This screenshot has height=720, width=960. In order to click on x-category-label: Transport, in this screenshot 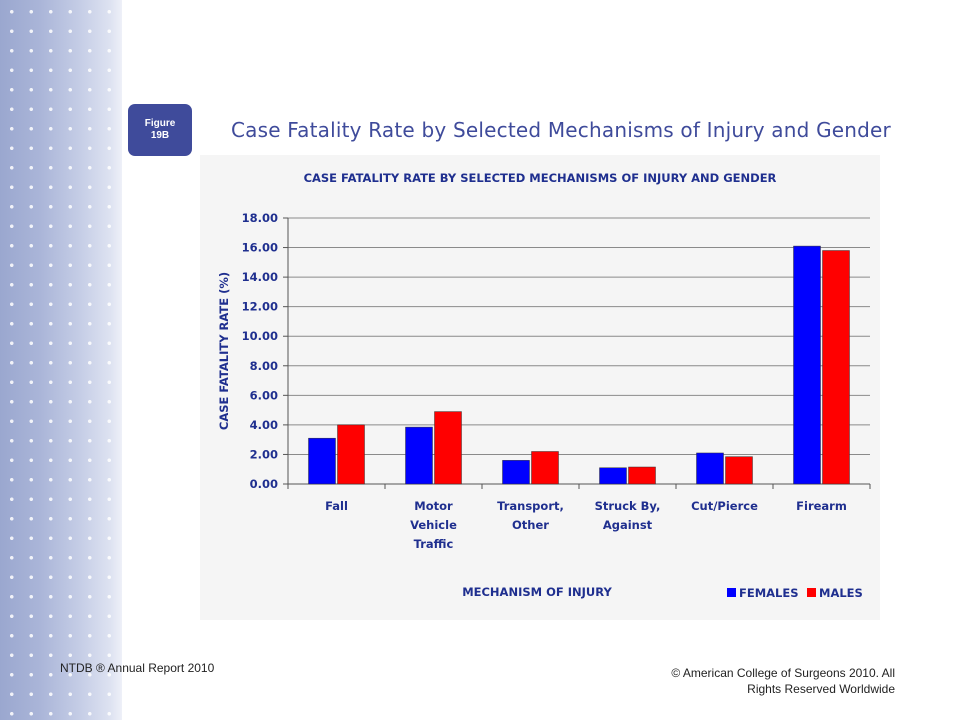, I will do `click(530, 506)`.